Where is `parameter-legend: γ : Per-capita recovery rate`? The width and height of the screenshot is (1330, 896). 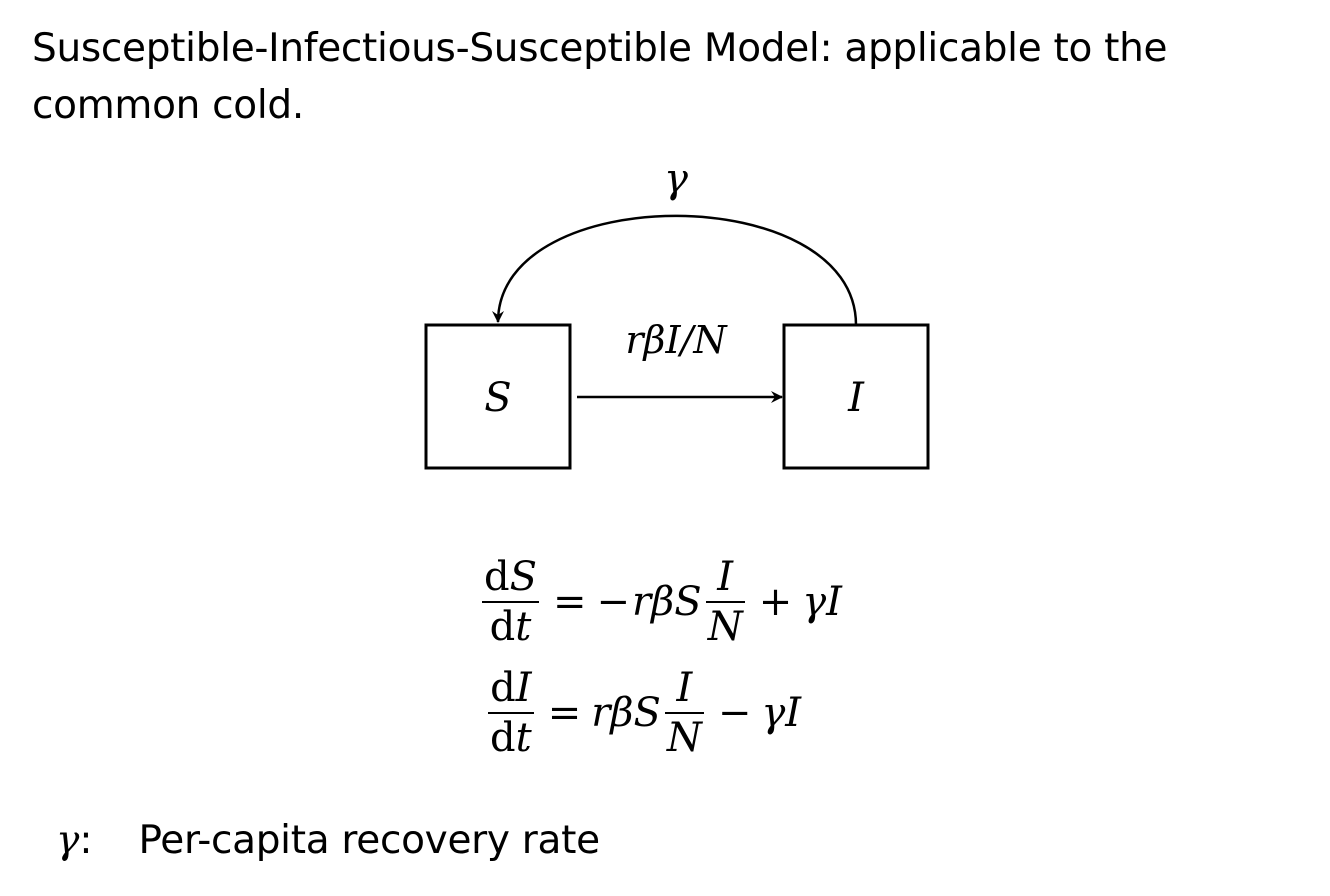 parameter-legend: γ : Per-capita recovery rate is located at coordinates (328, 840).